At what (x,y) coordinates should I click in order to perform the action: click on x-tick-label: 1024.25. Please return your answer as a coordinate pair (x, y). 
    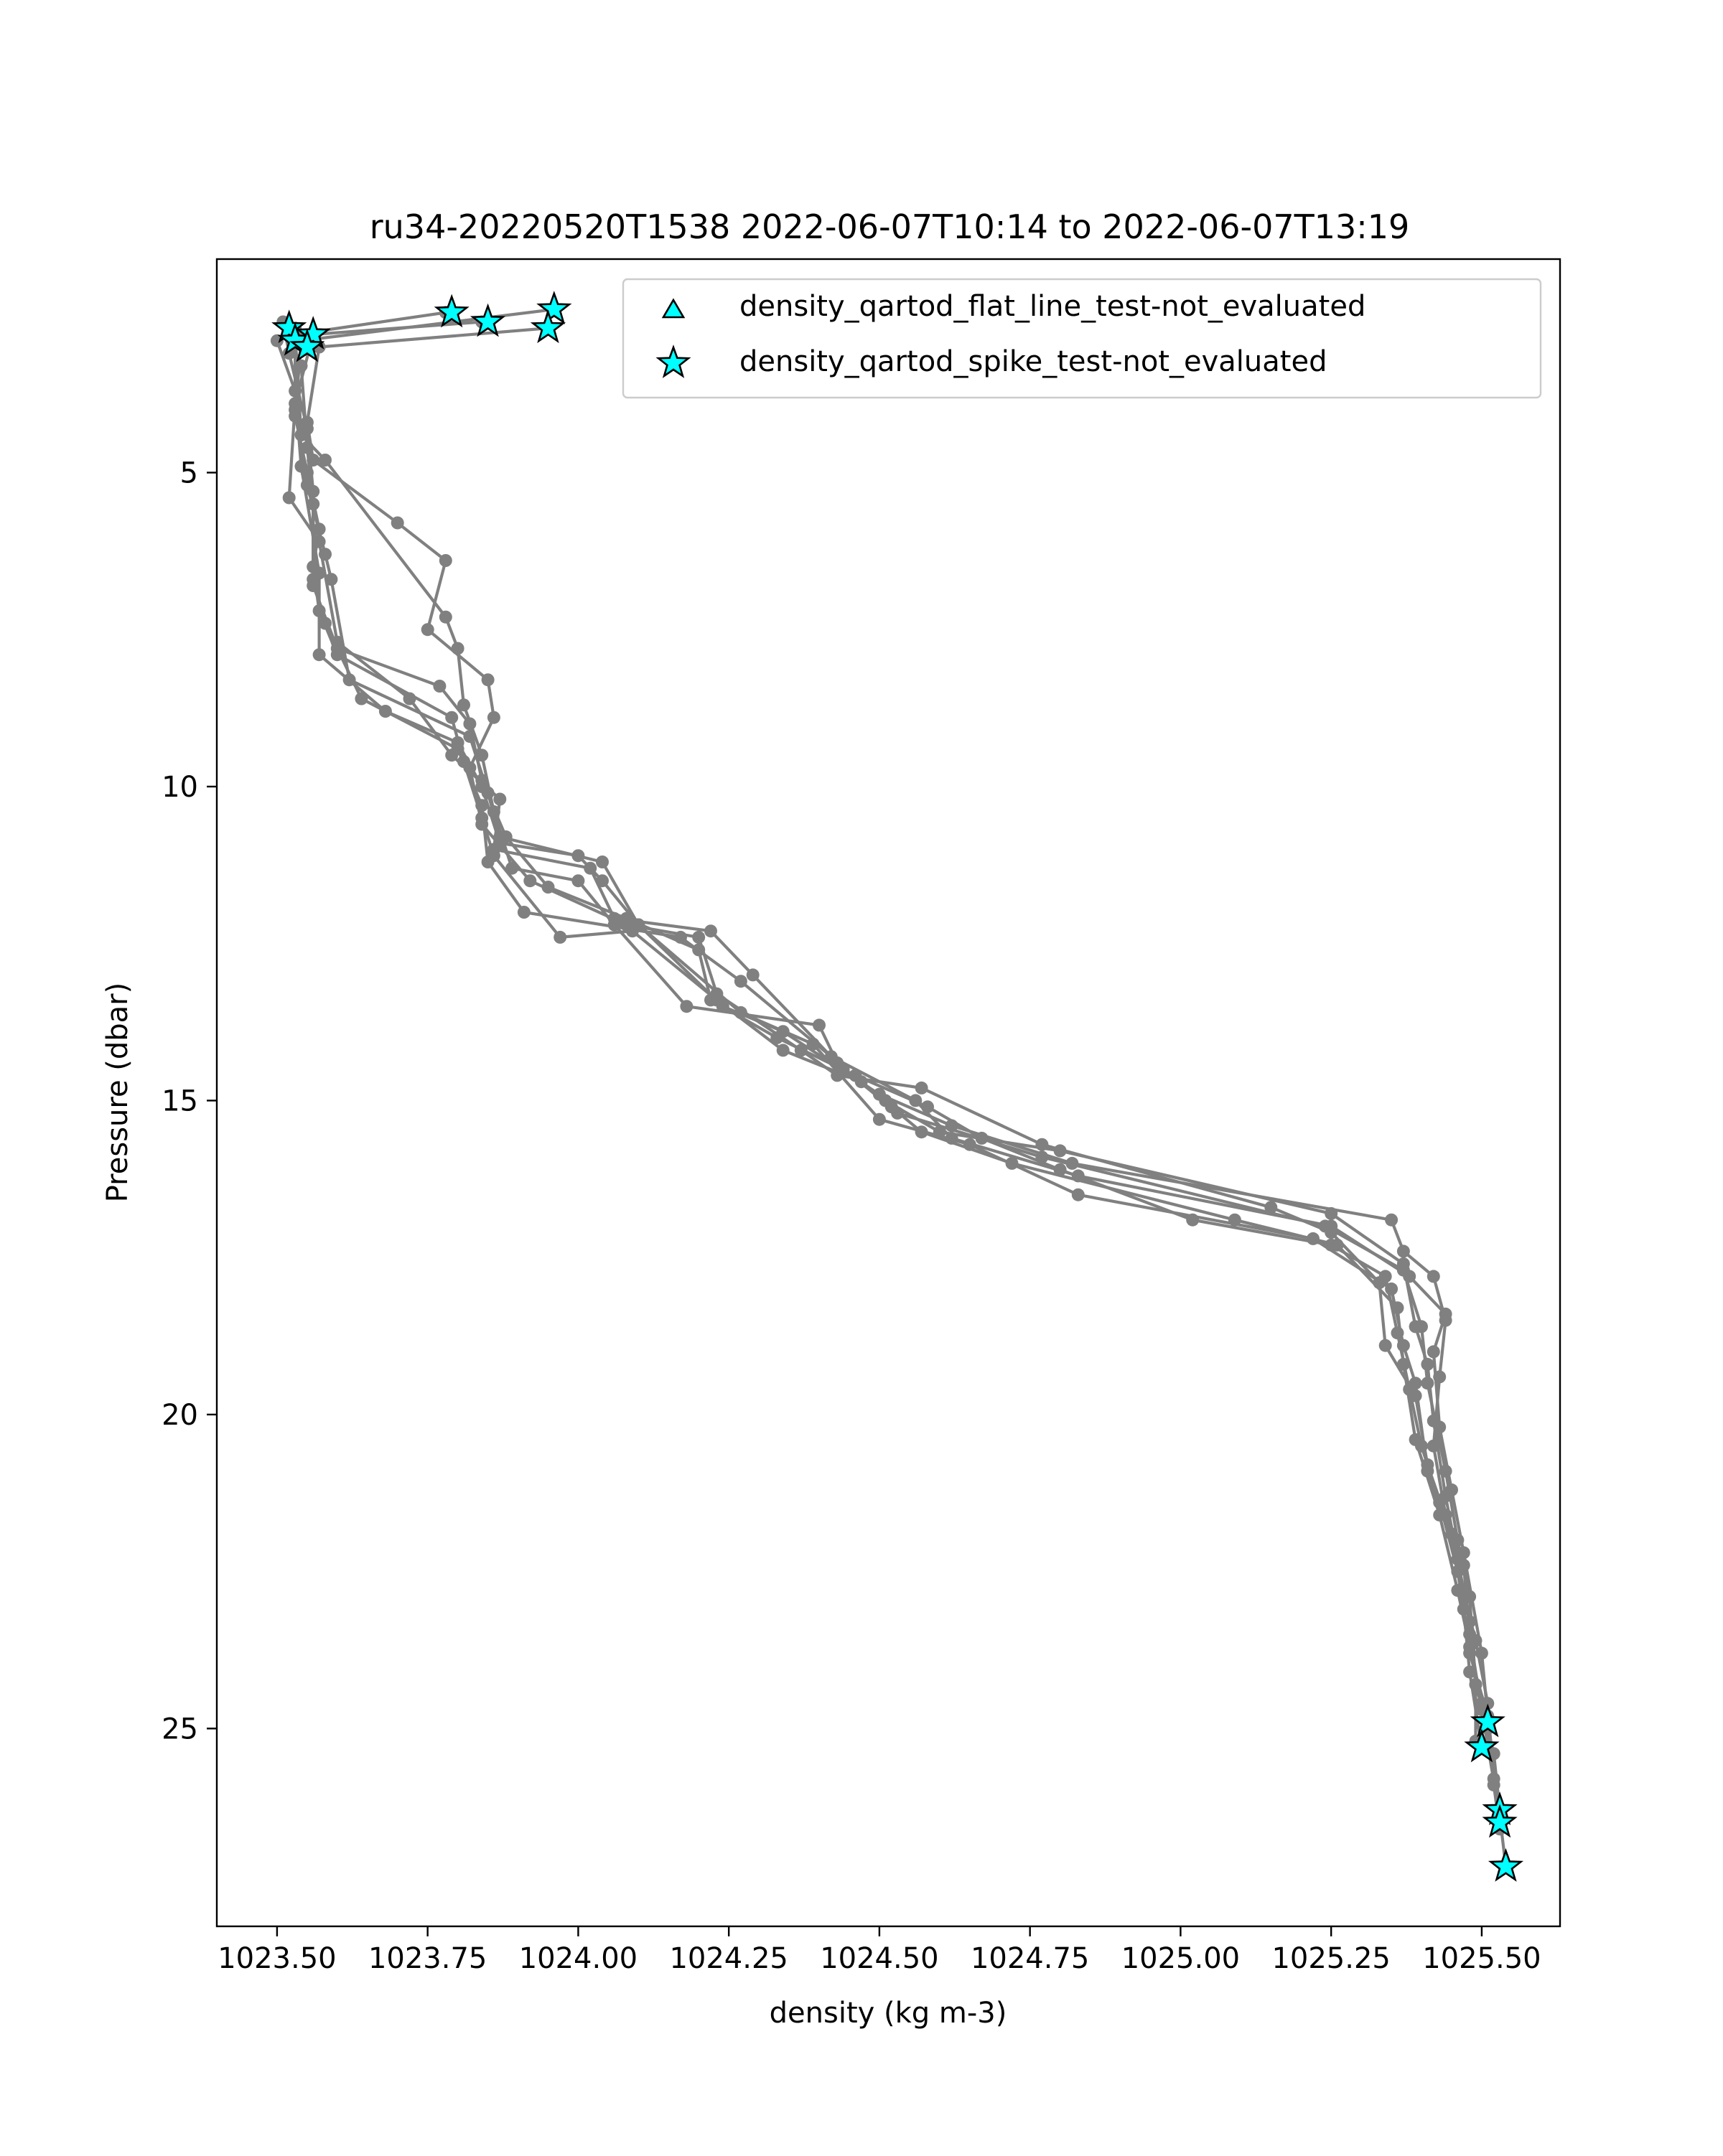
    Looking at the image, I should click on (728, 1958).